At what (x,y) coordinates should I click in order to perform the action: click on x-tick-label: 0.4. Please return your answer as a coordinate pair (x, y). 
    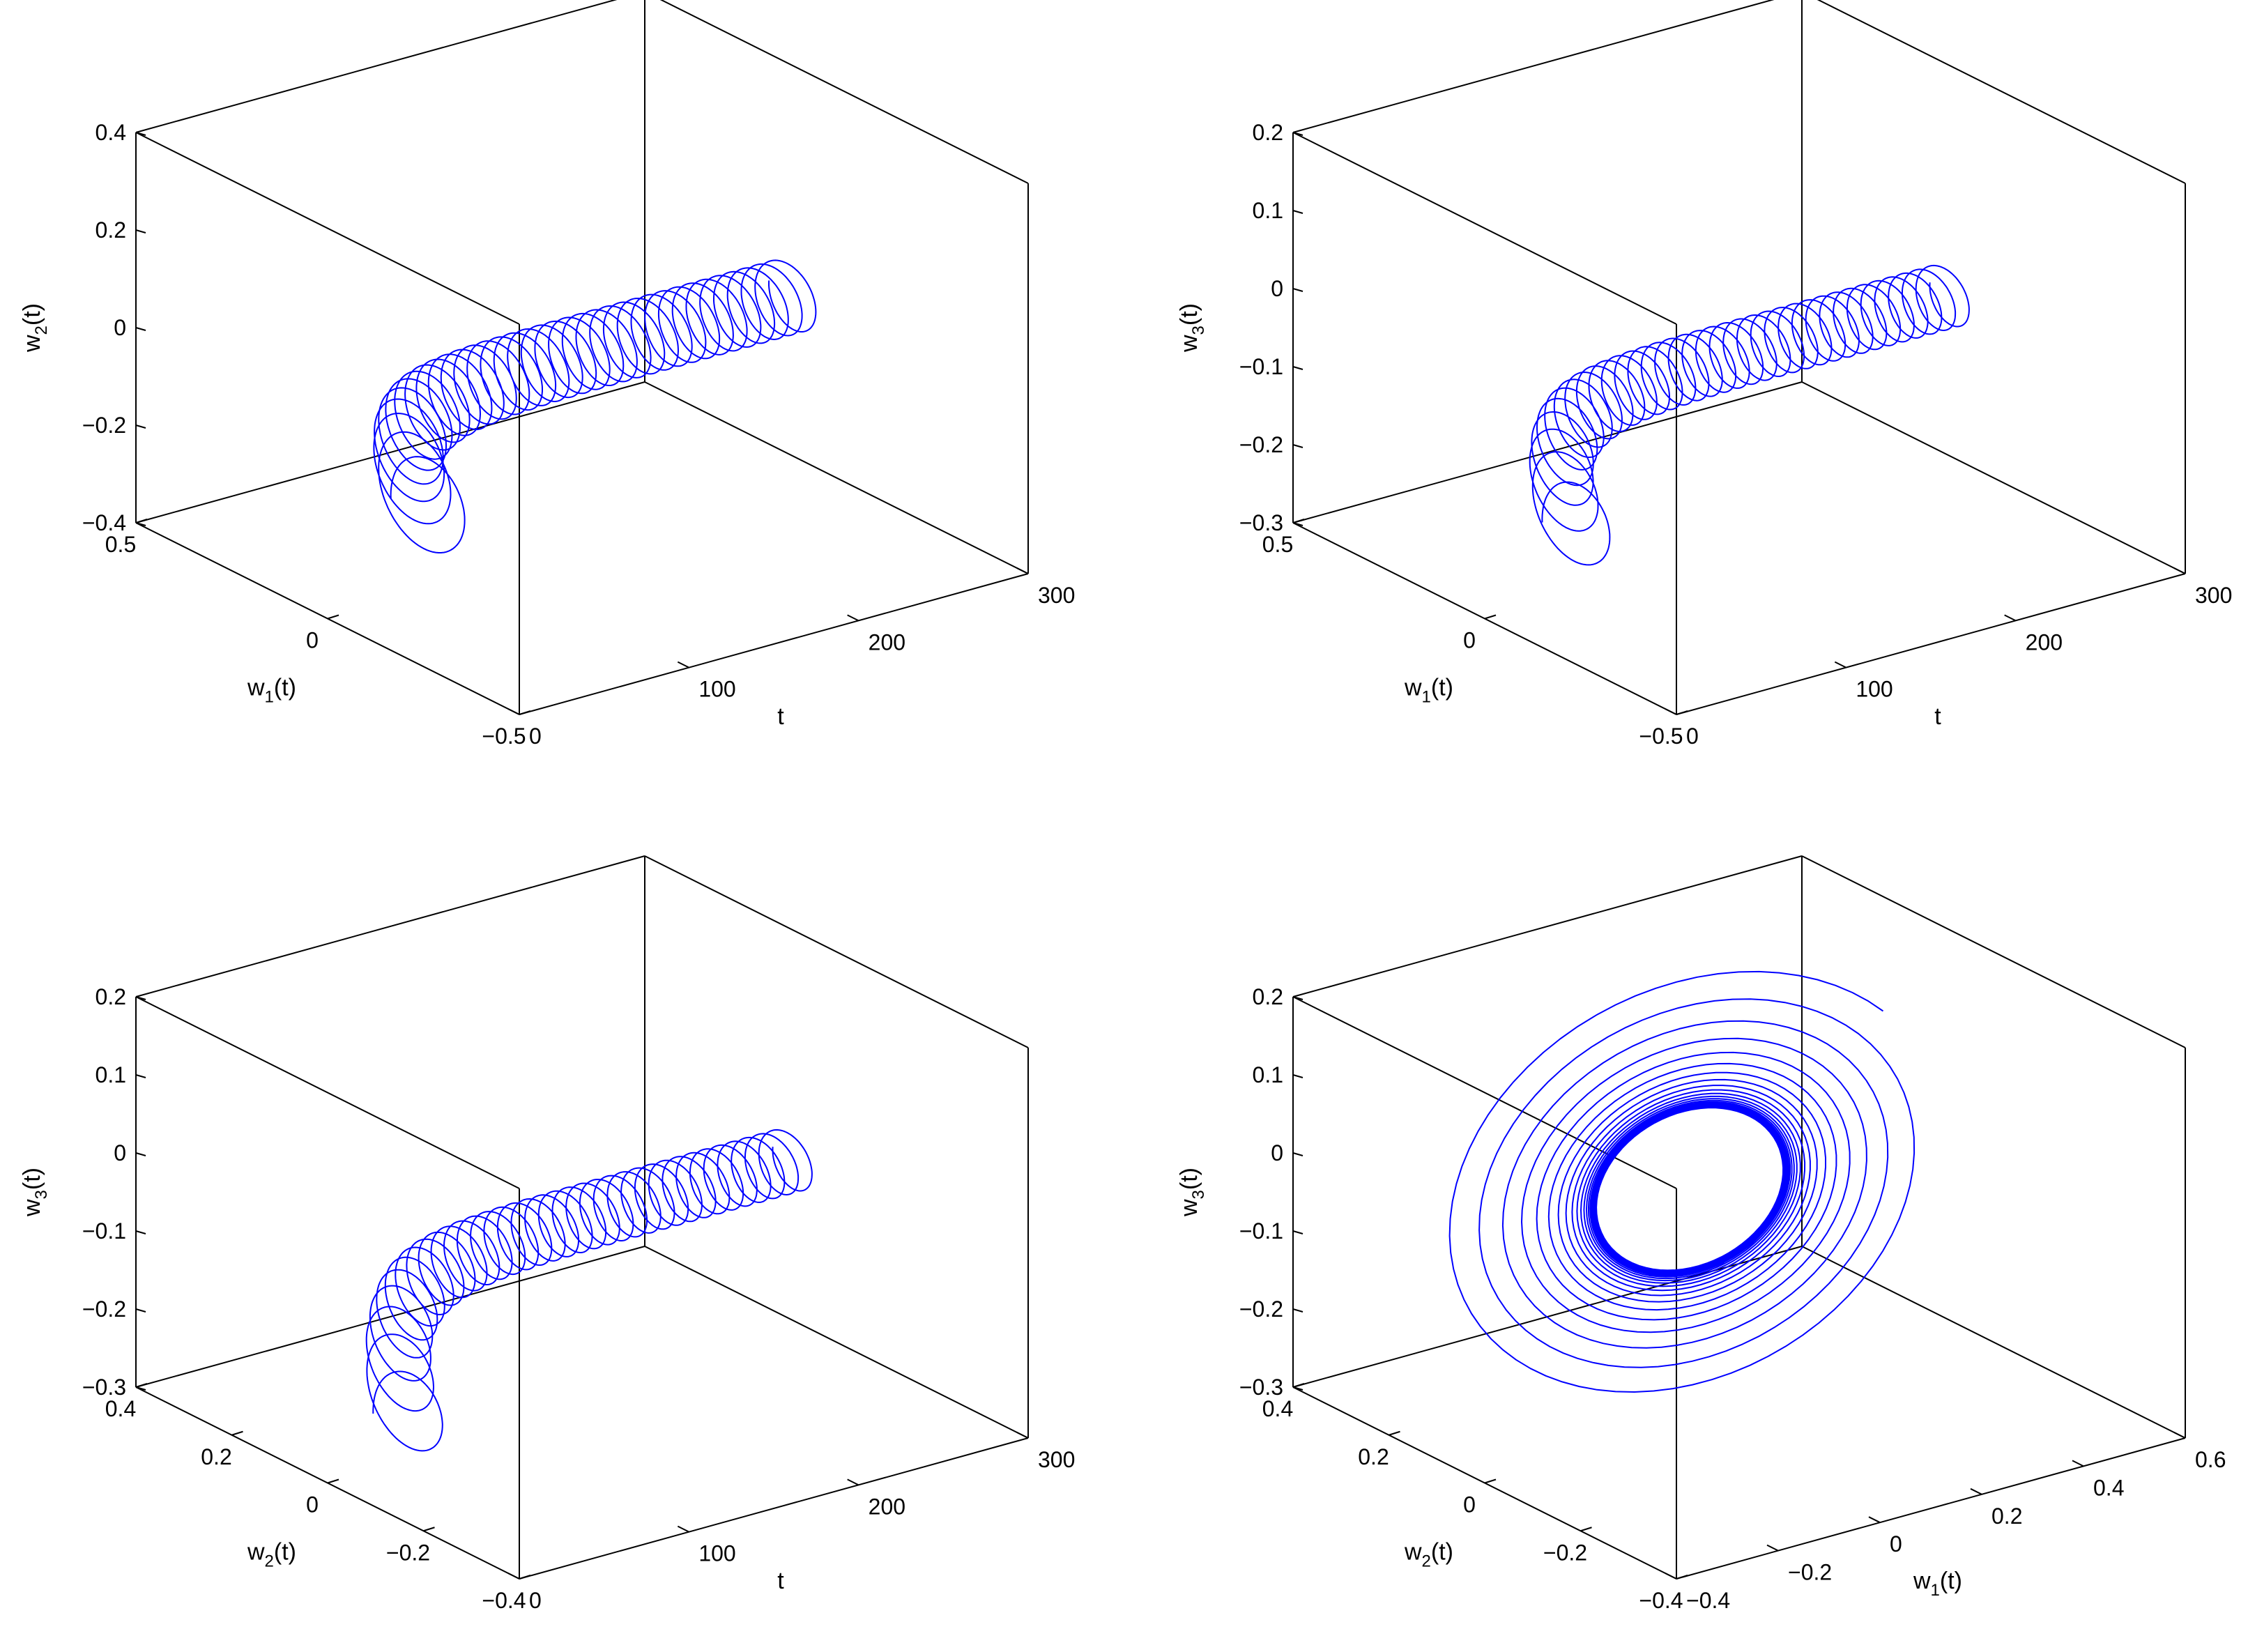
    Looking at the image, I should click on (2108, 1488).